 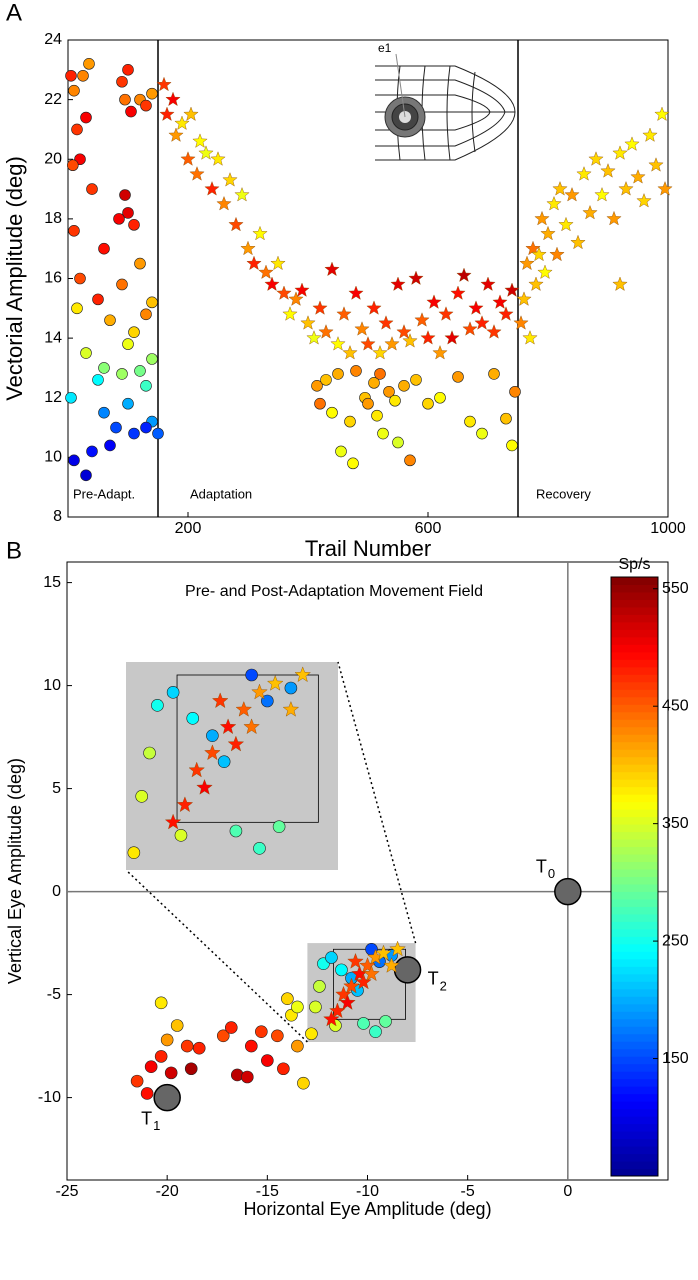 What do you see at coordinates (53, 457) in the screenshot?
I see `y-tick-label: 10` at bounding box center [53, 457].